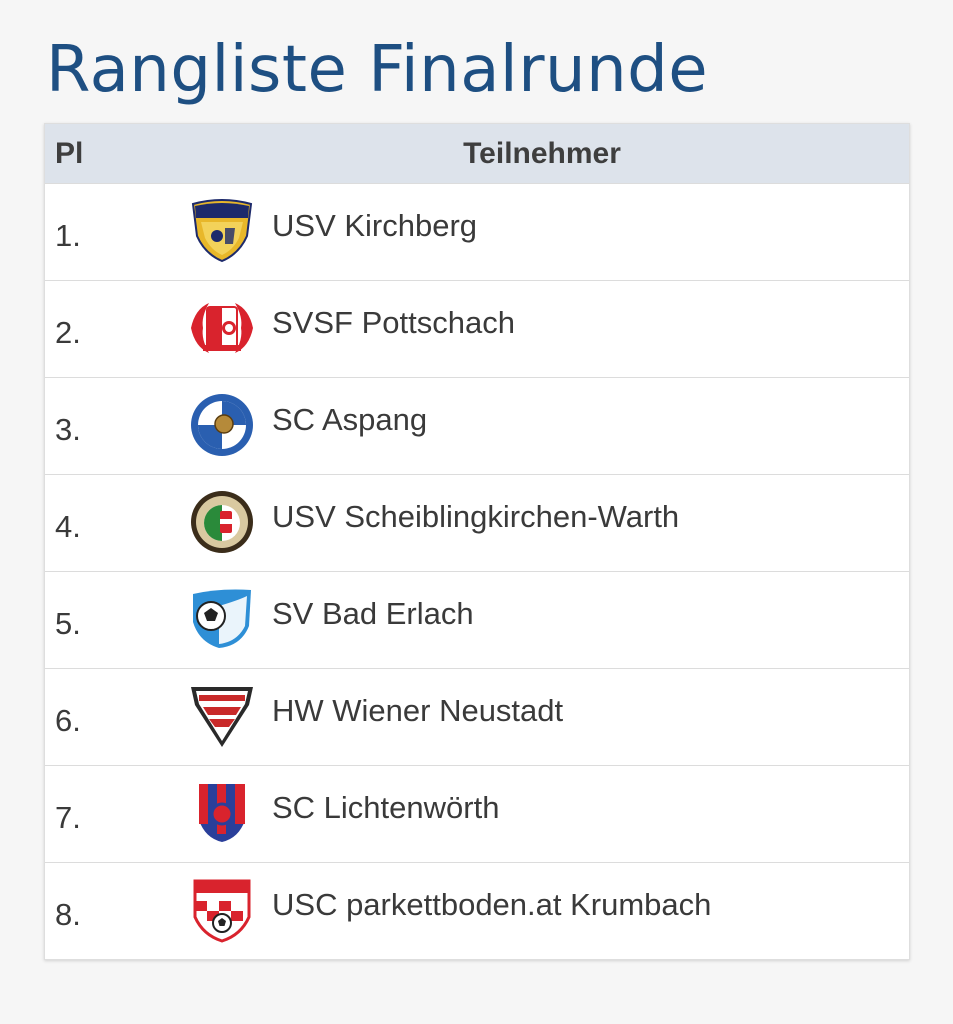 This screenshot has height=1024, width=953. Describe the element at coordinates (222, 425) in the screenshot. I see `sc-aspang-crest-icon` at that location.